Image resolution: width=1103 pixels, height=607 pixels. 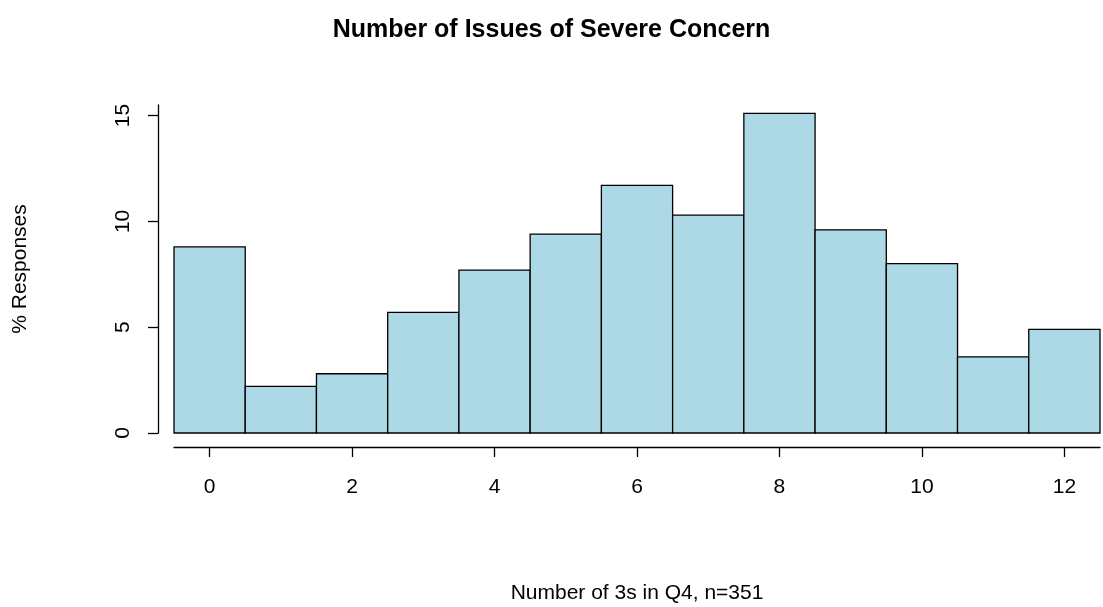 I want to click on x-tick-label: 0, so click(x=209, y=485).